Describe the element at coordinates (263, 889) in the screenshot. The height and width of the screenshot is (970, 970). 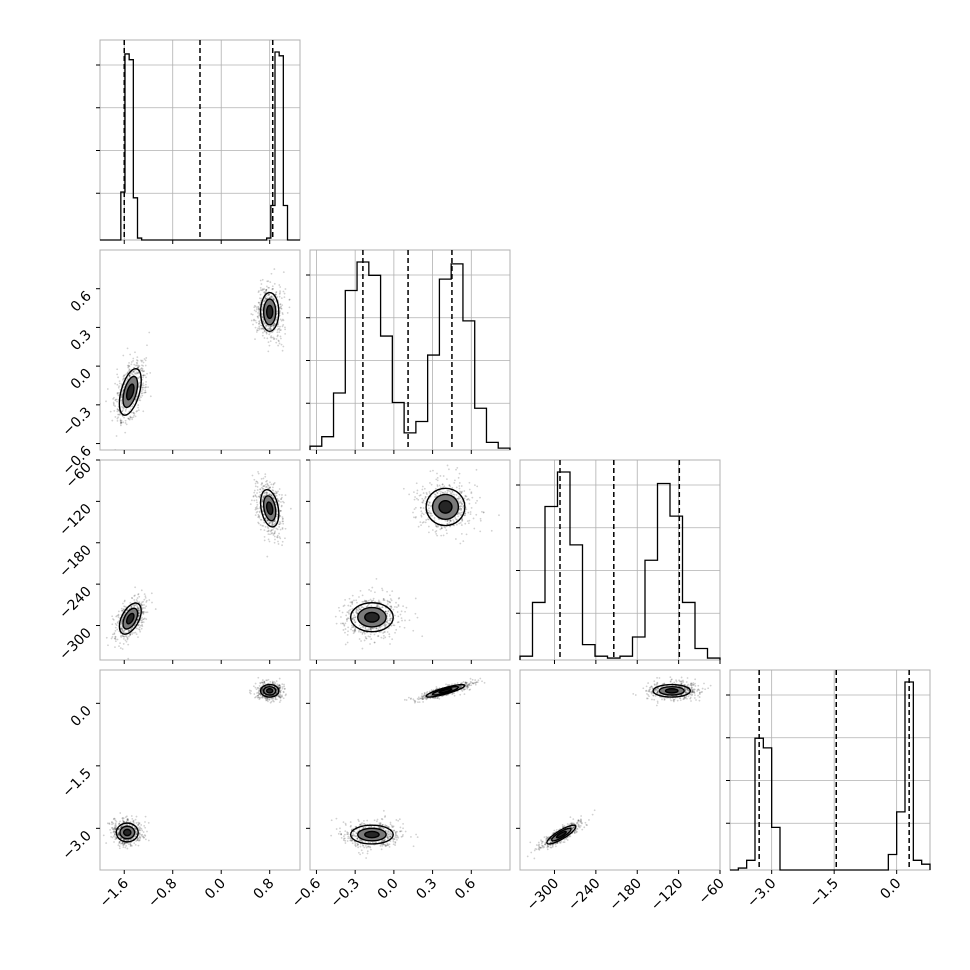
I see `x-tick-label: 0.8` at that location.